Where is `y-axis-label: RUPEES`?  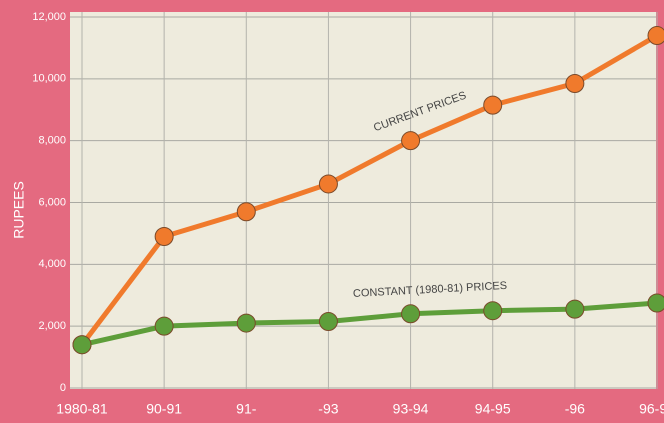 y-axis-label: RUPEES is located at coordinates (19, 210).